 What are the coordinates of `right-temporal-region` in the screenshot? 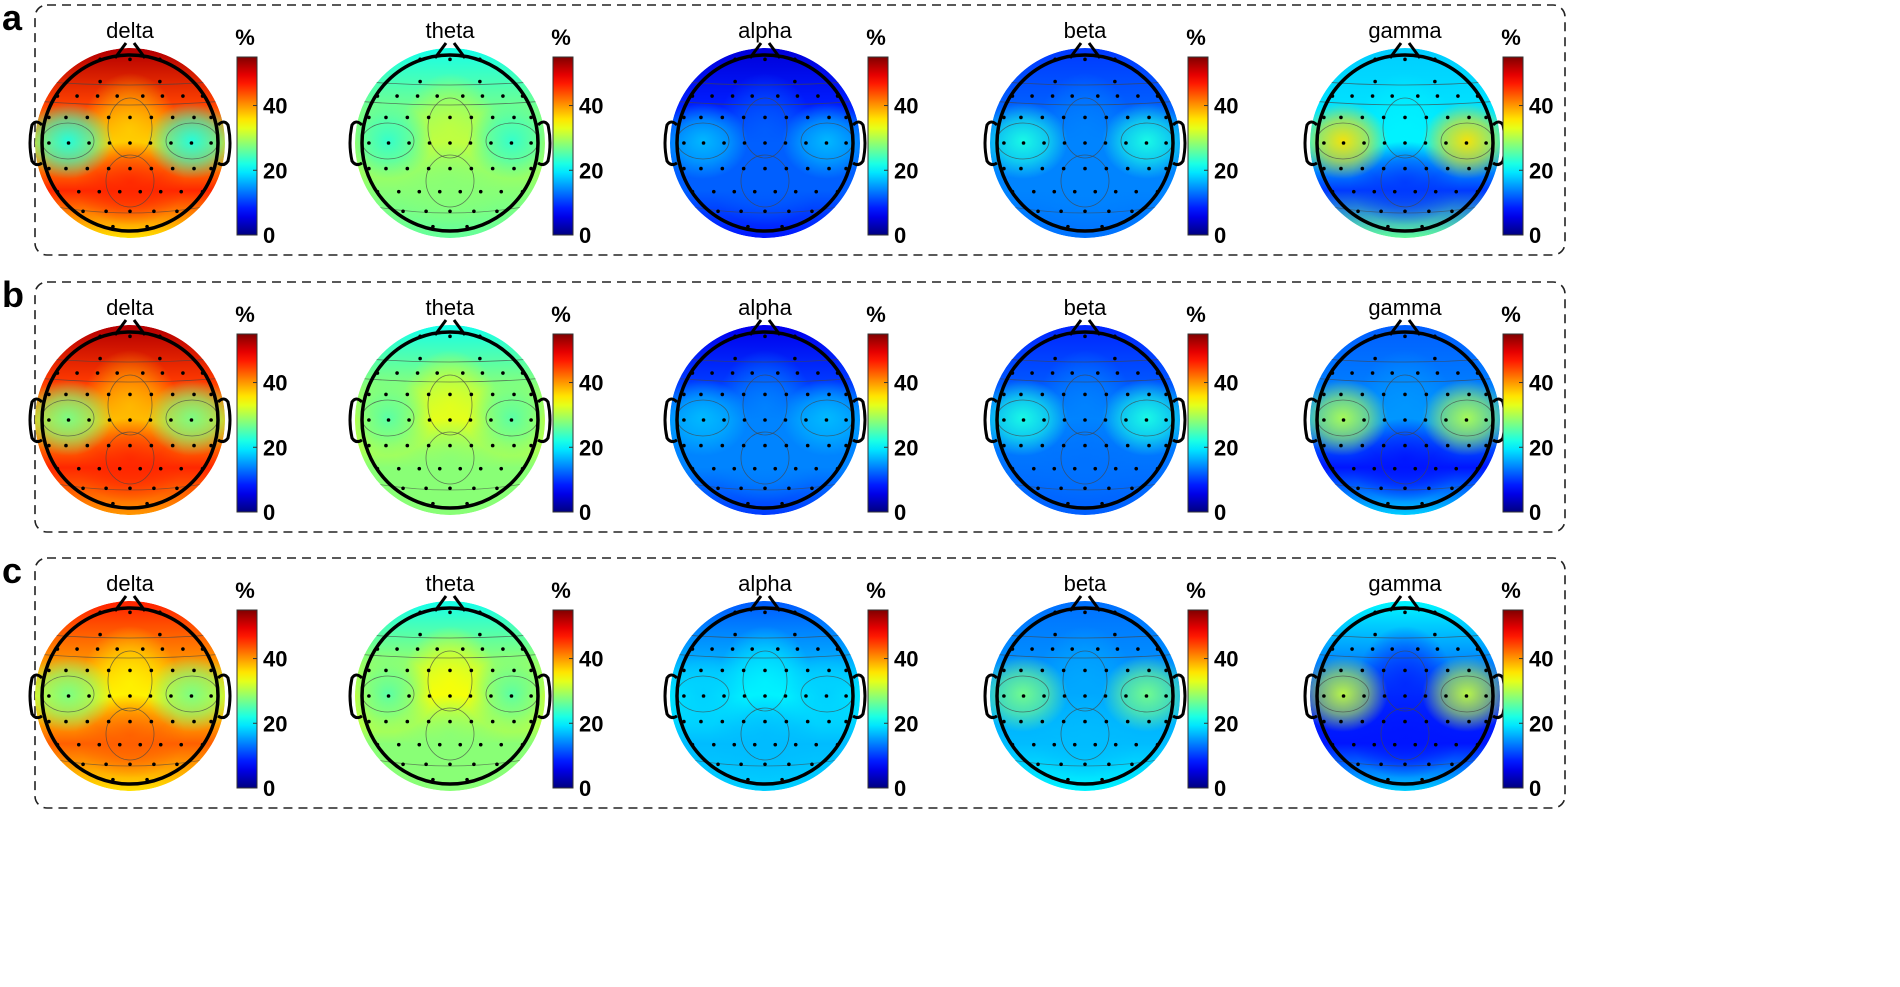 It's located at (186, 694).